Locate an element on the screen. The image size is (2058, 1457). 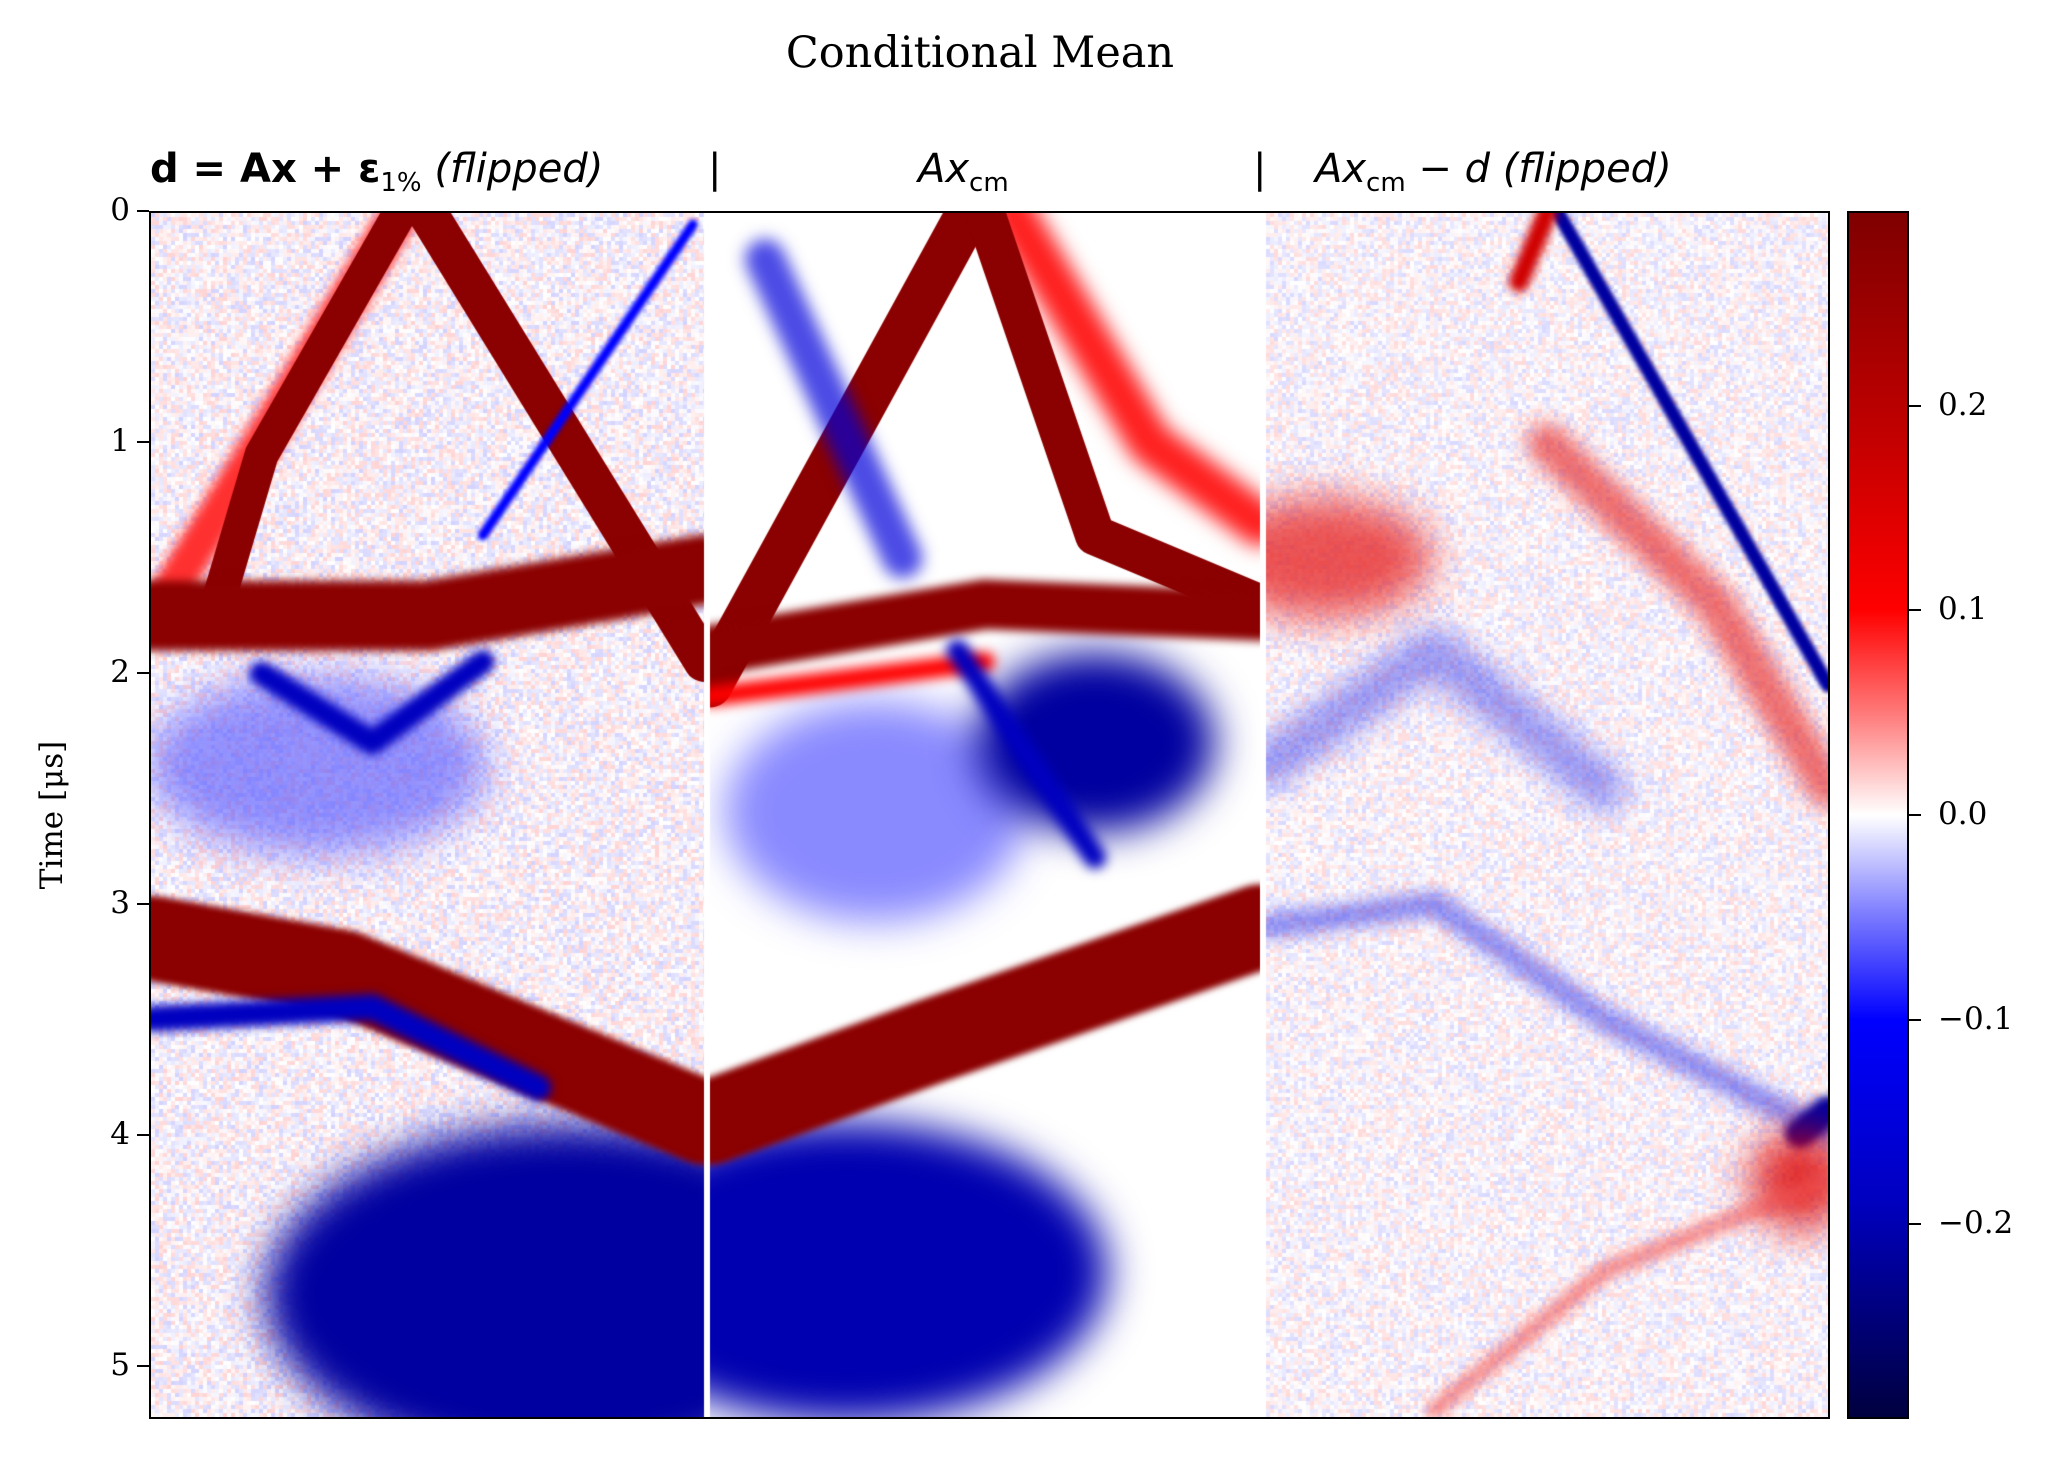
y-tick-label: 5 is located at coordinates (120, 1364).